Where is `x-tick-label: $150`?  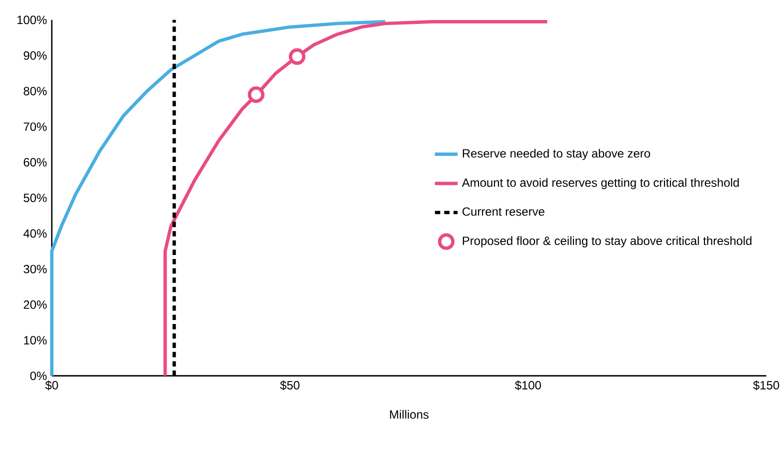
x-tick-label: $150 is located at coordinates (766, 385).